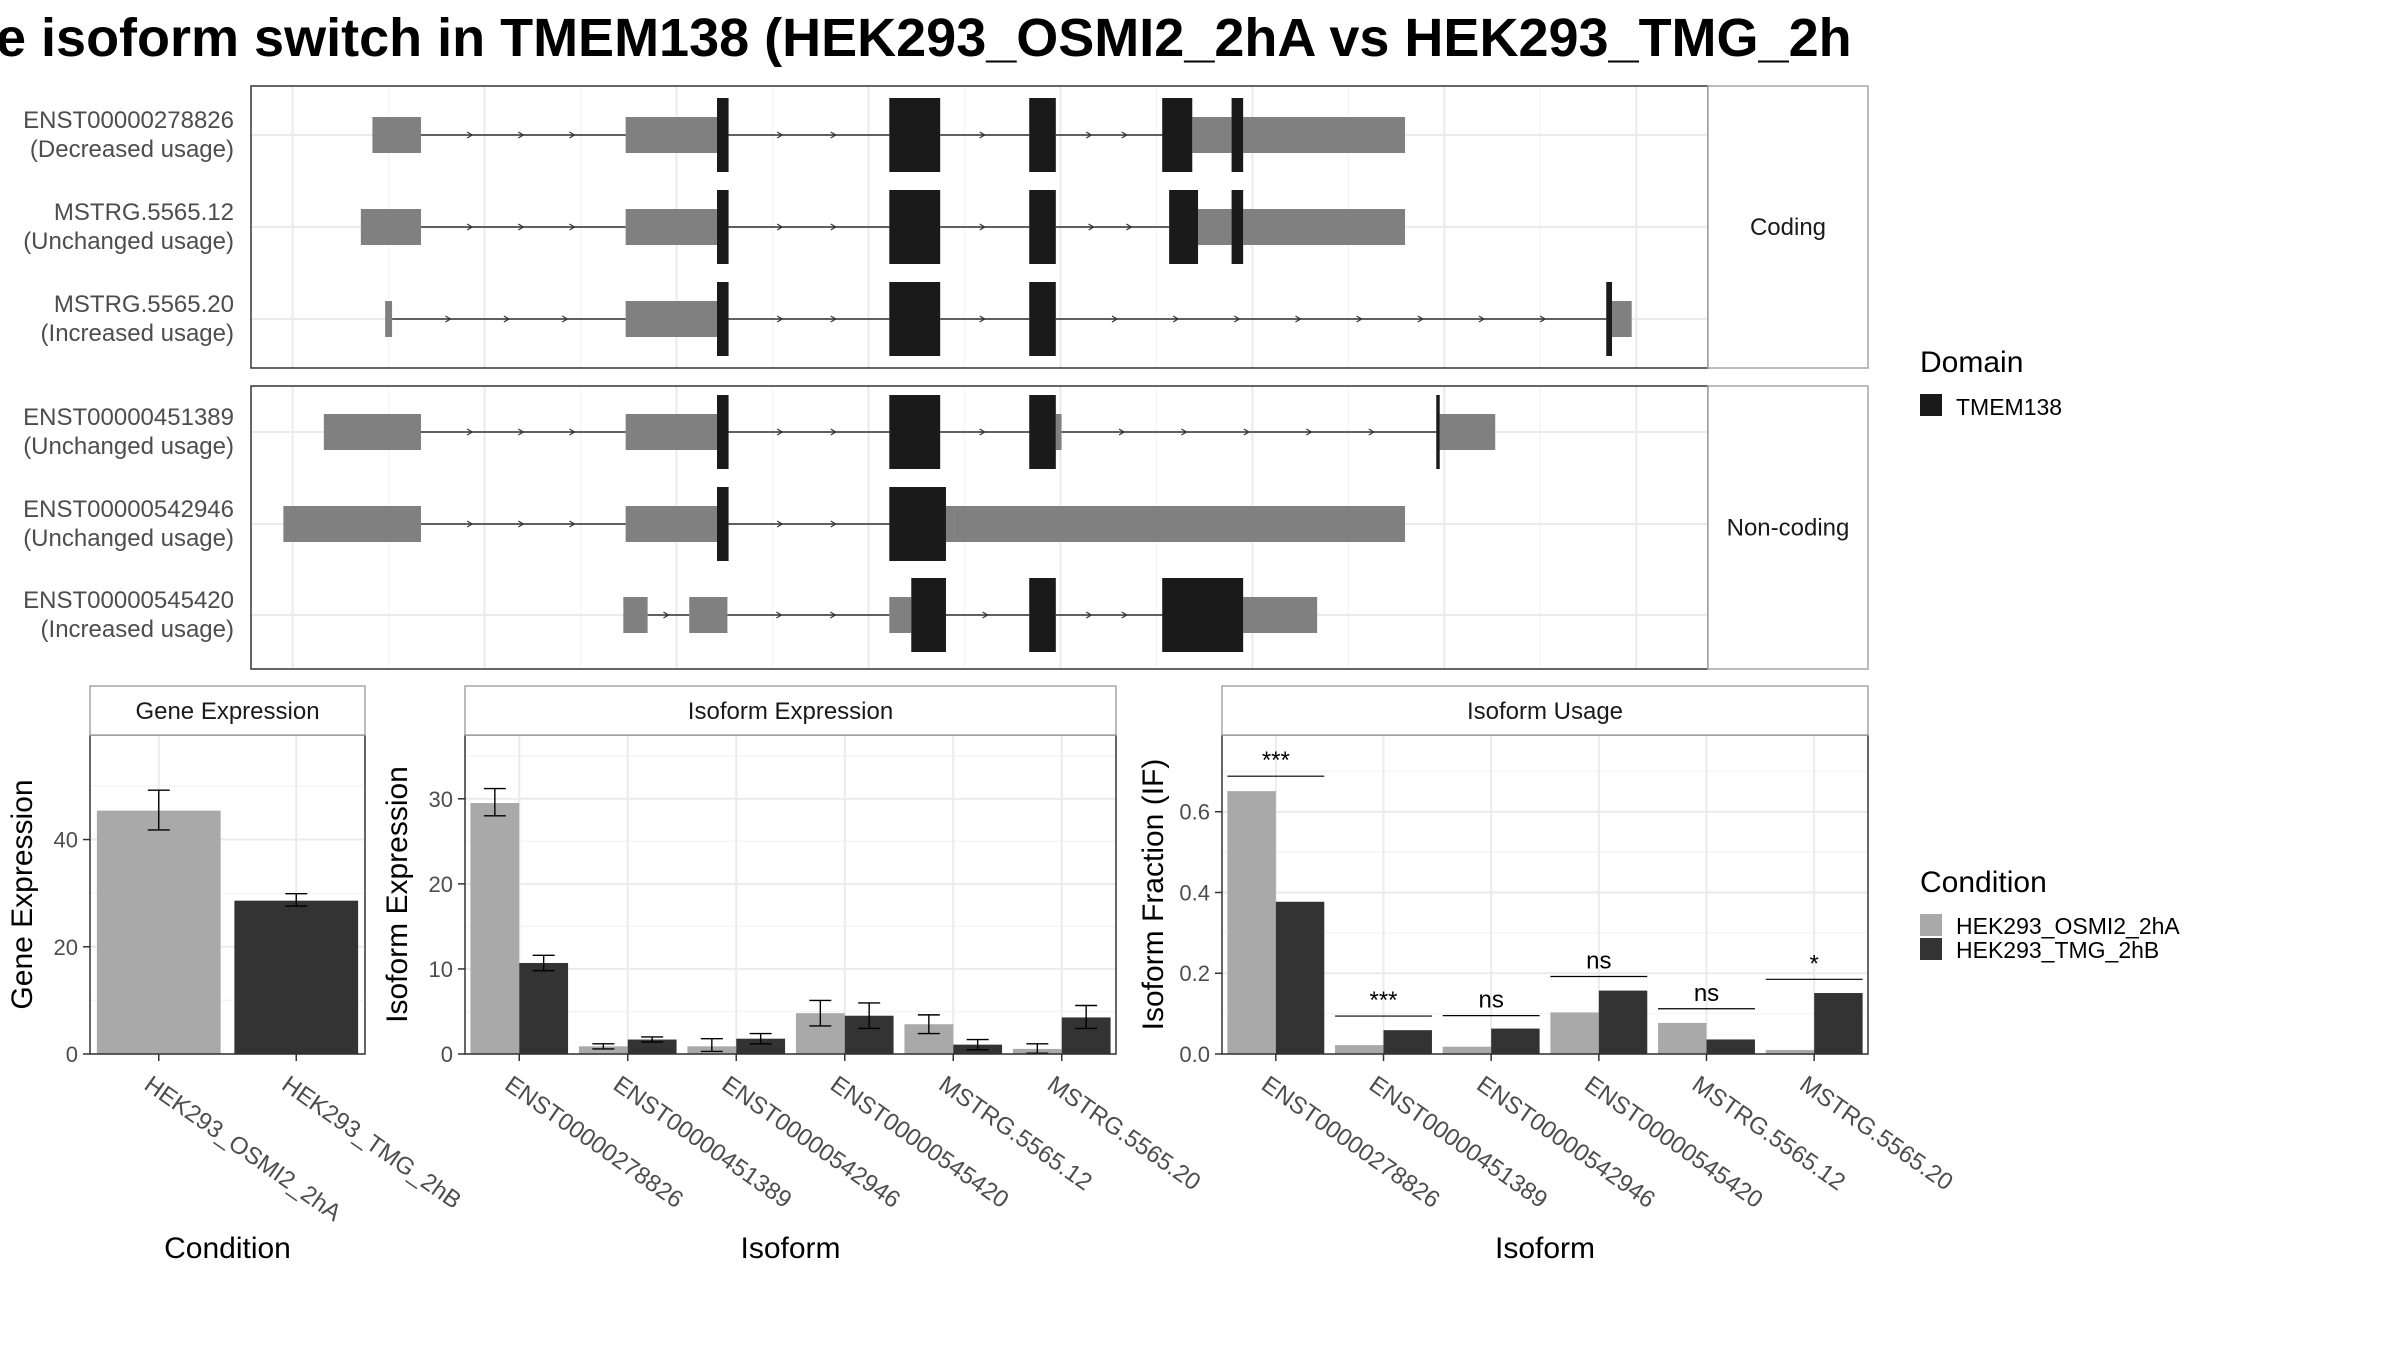 The height and width of the screenshot is (1350, 2400). I want to click on facet-label: Non-coding, so click(1788, 528).